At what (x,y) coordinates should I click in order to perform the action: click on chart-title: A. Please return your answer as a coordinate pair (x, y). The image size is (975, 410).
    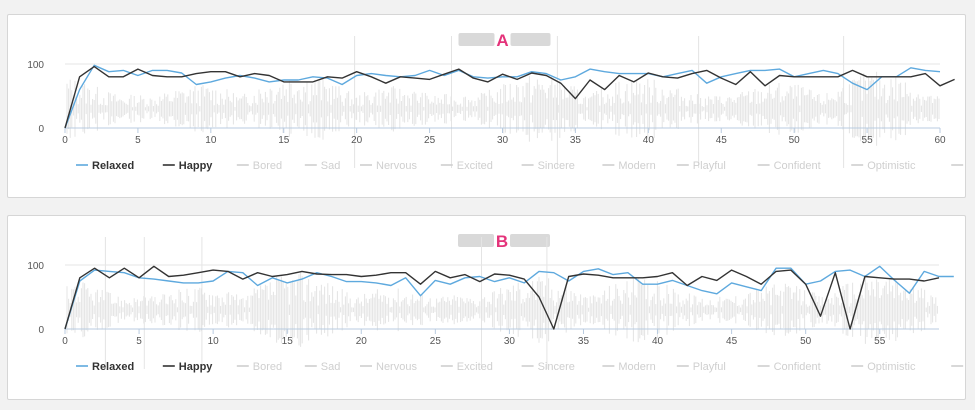
    Looking at the image, I should click on (504, 40).